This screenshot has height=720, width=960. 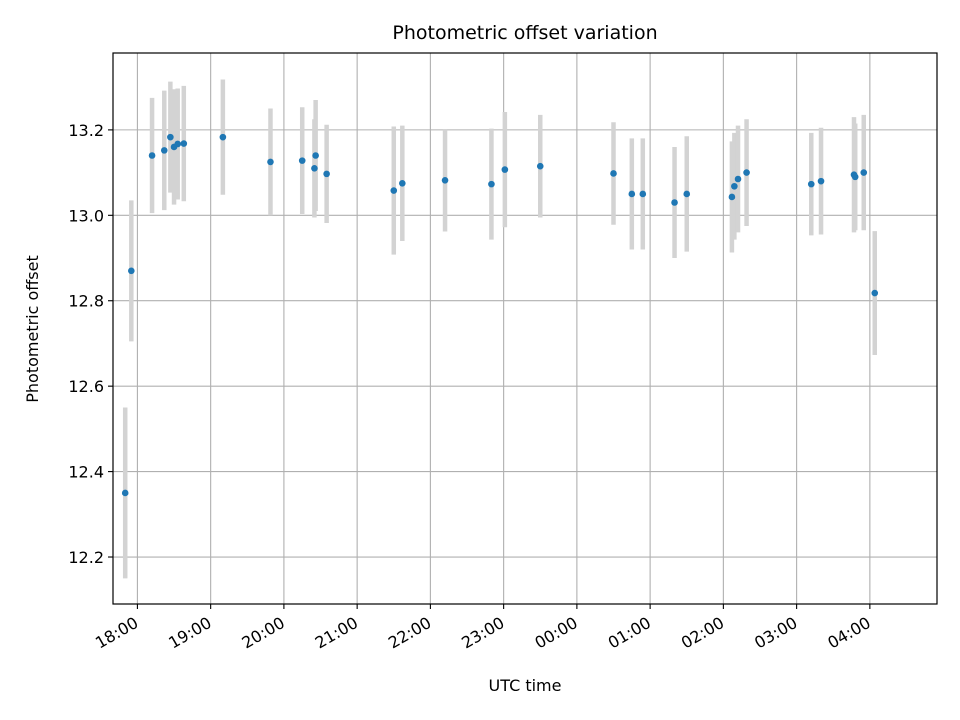 What do you see at coordinates (32, 329) in the screenshot?
I see `y-axis-label: Photometric offset` at bounding box center [32, 329].